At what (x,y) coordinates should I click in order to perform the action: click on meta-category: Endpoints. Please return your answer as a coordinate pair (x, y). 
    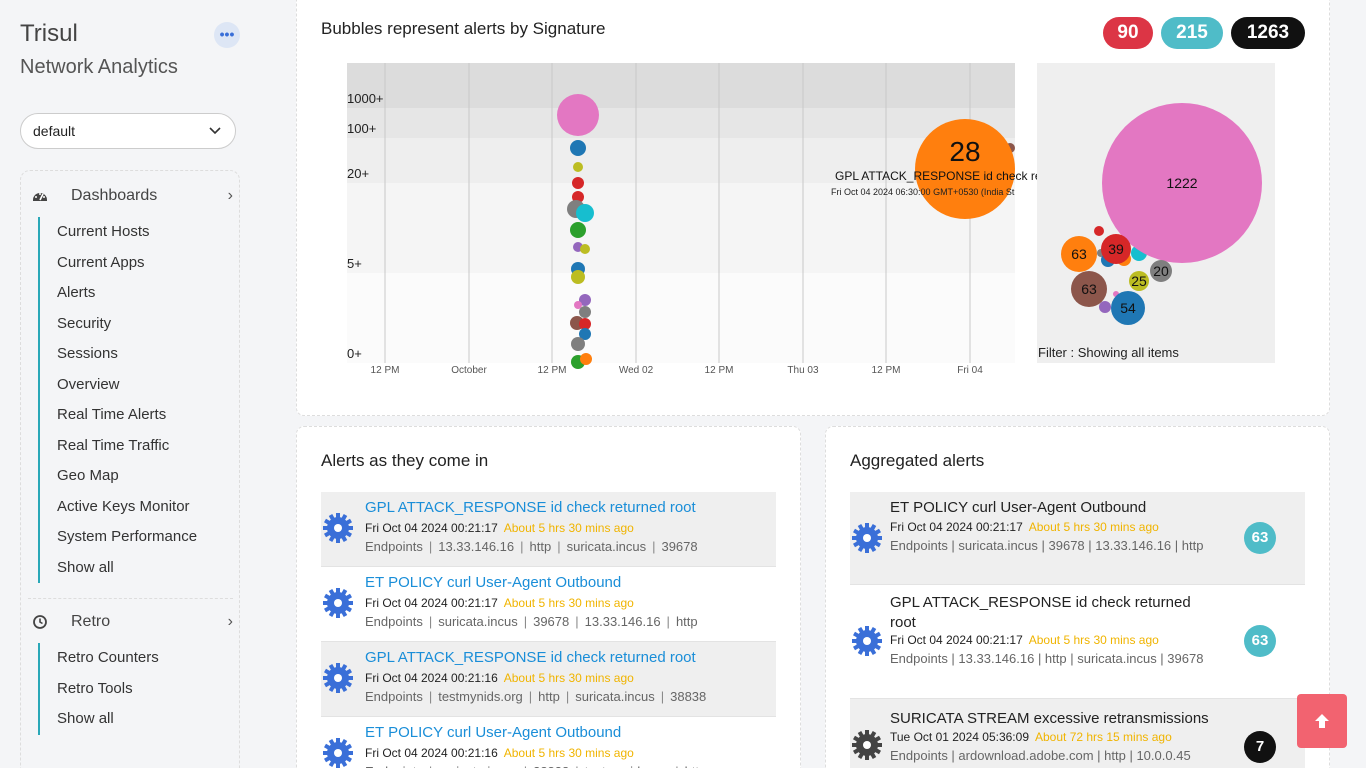
    Looking at the image, I should click on (394, 696).